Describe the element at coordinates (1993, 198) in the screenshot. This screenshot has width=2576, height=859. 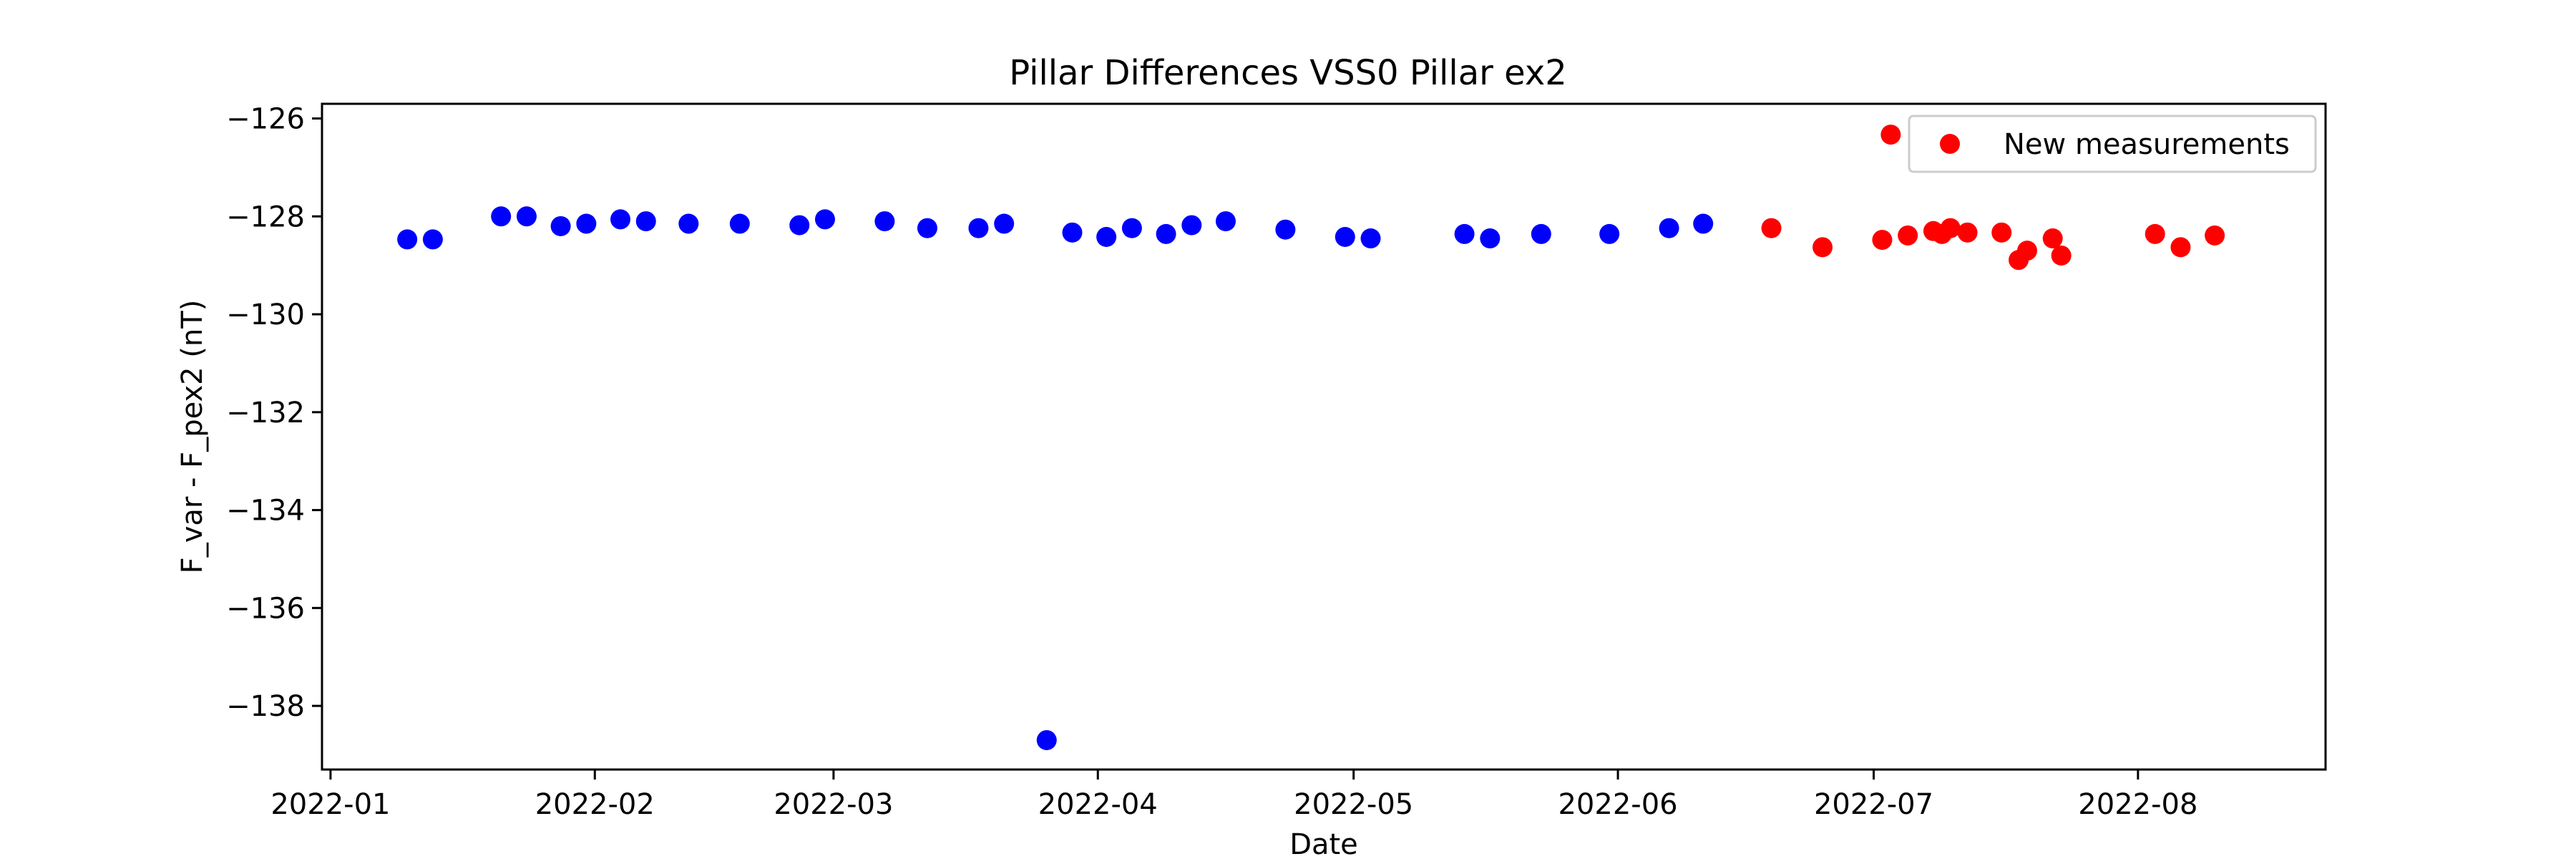
I see `series-new-measurements` at that location.